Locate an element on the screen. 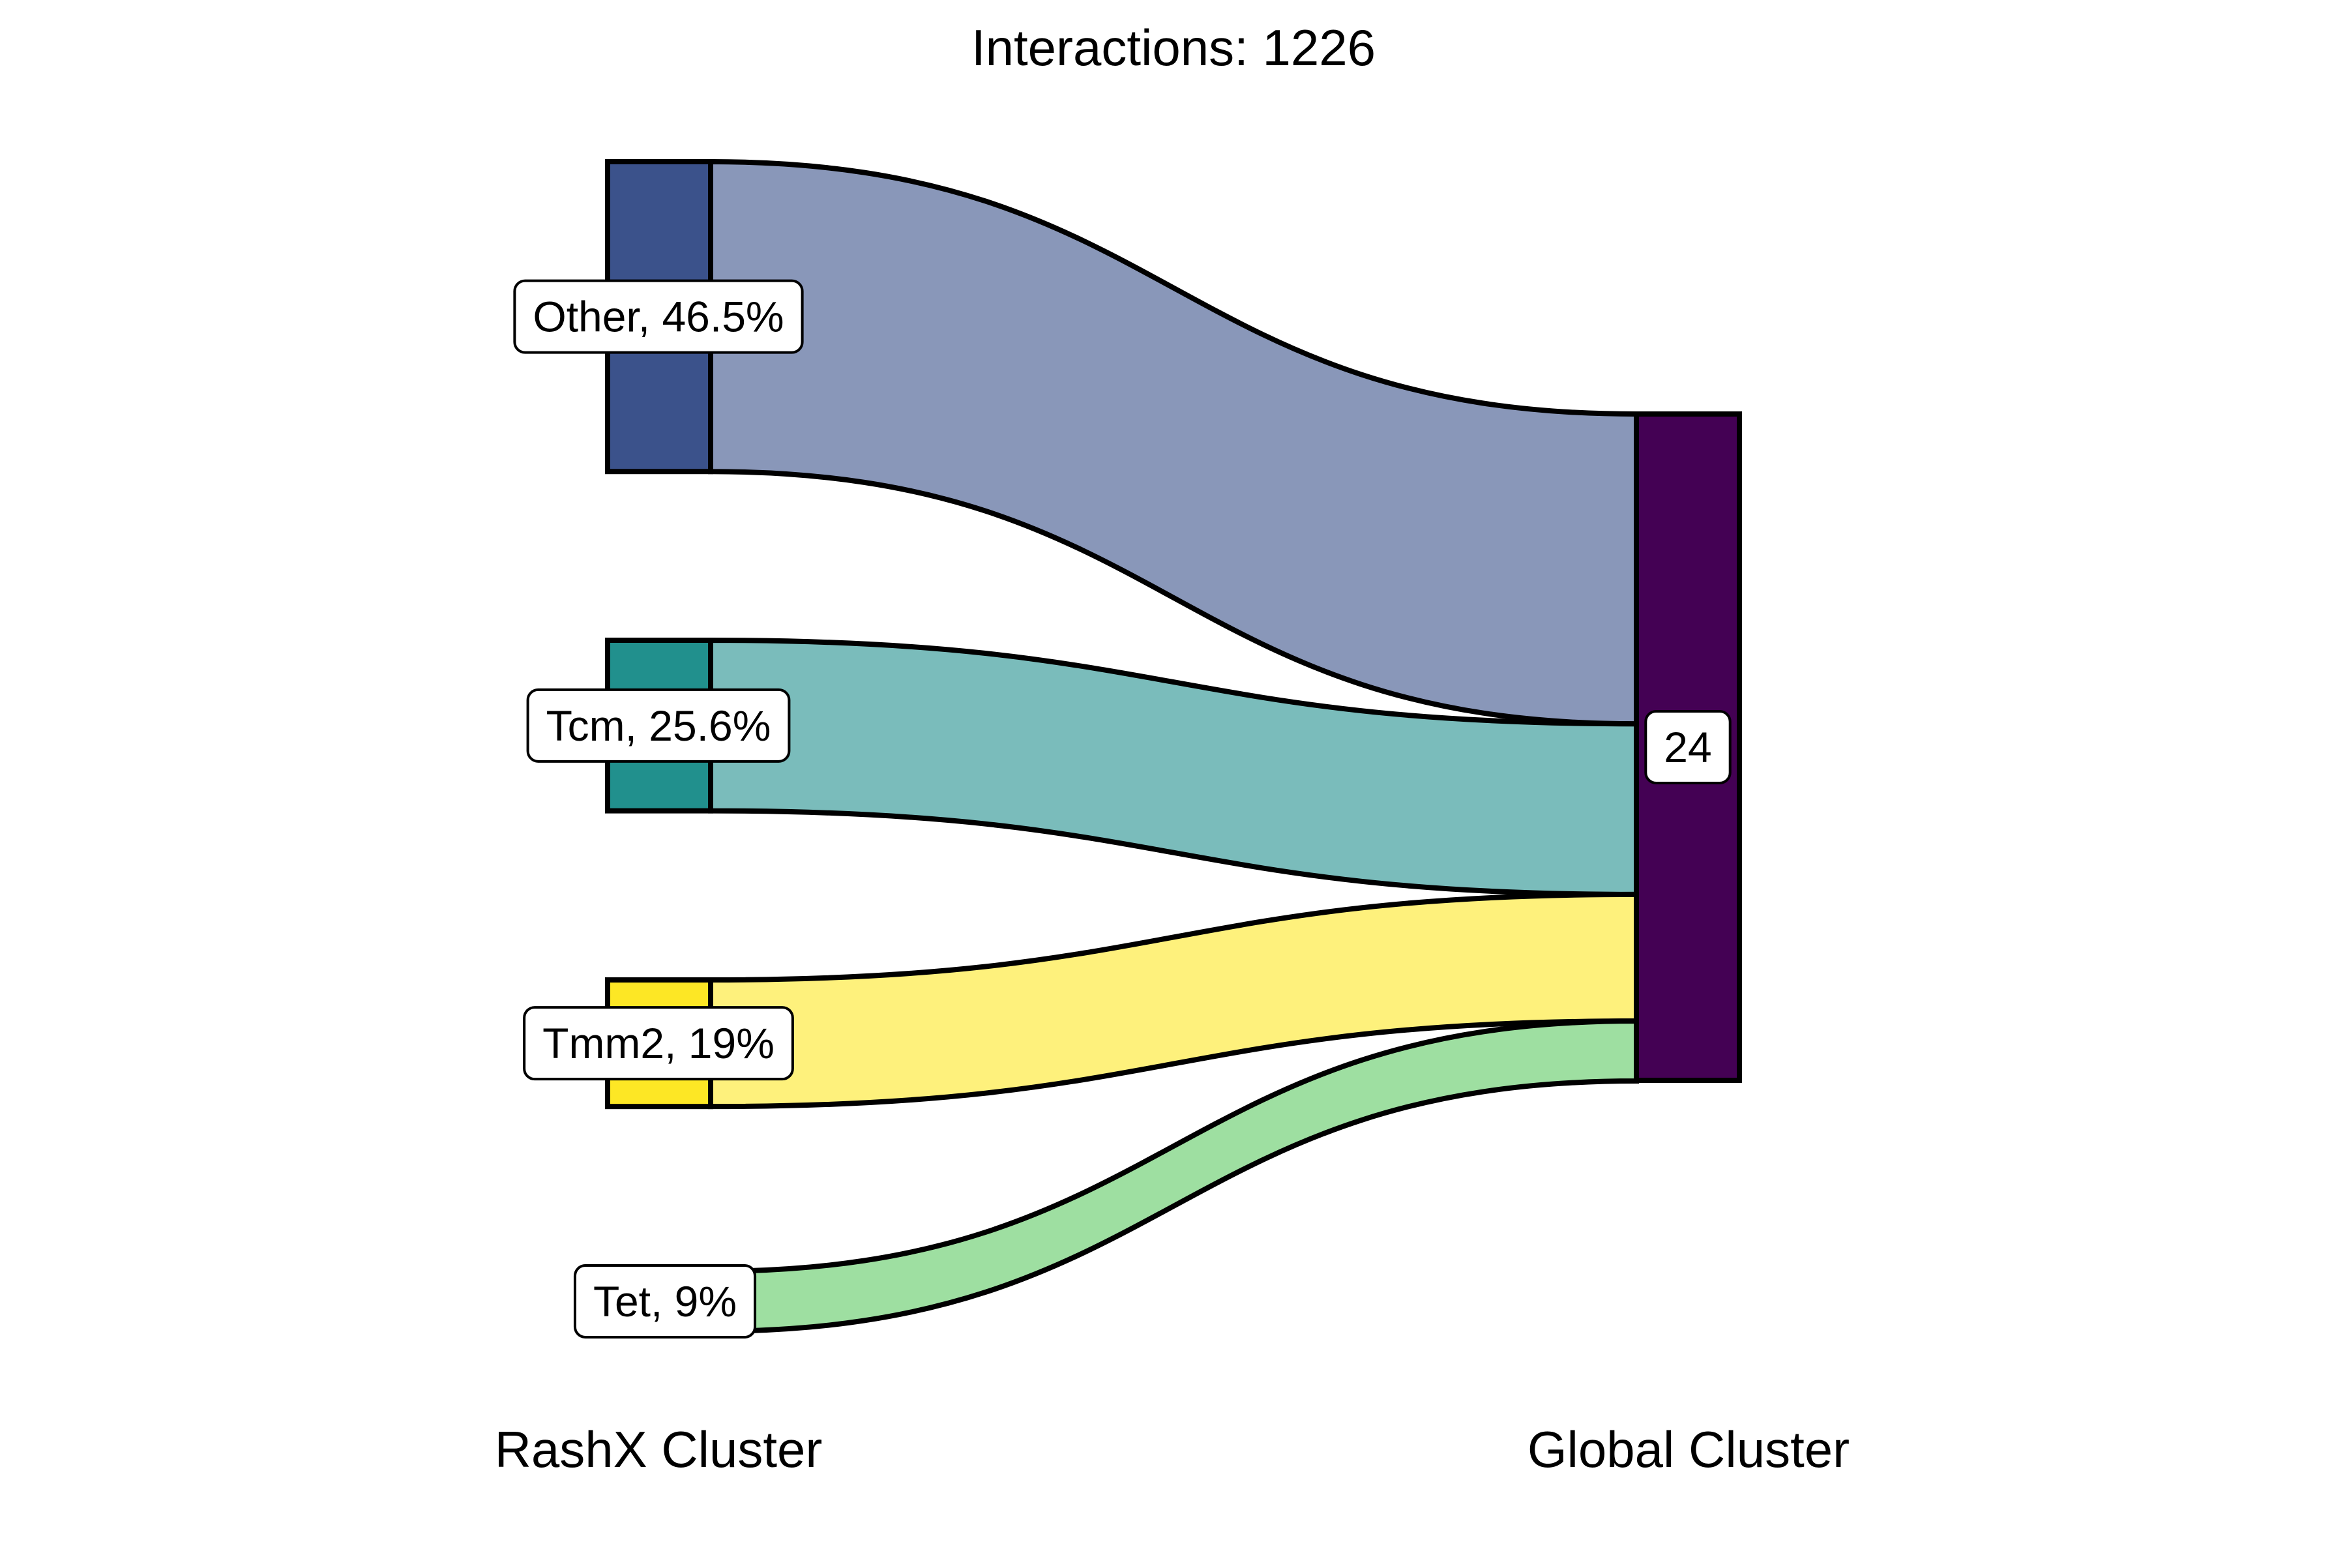  label-tet-box is located at coordinates (665, 1302).